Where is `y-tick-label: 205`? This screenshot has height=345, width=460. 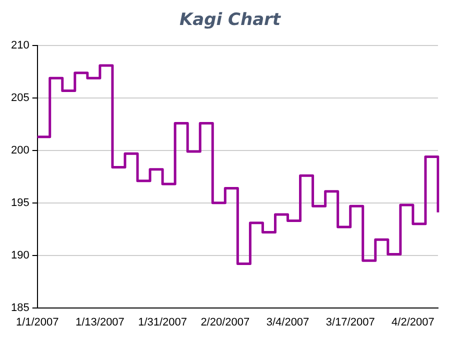 y-tick-label: 205 is located at coordinates (20, 98).